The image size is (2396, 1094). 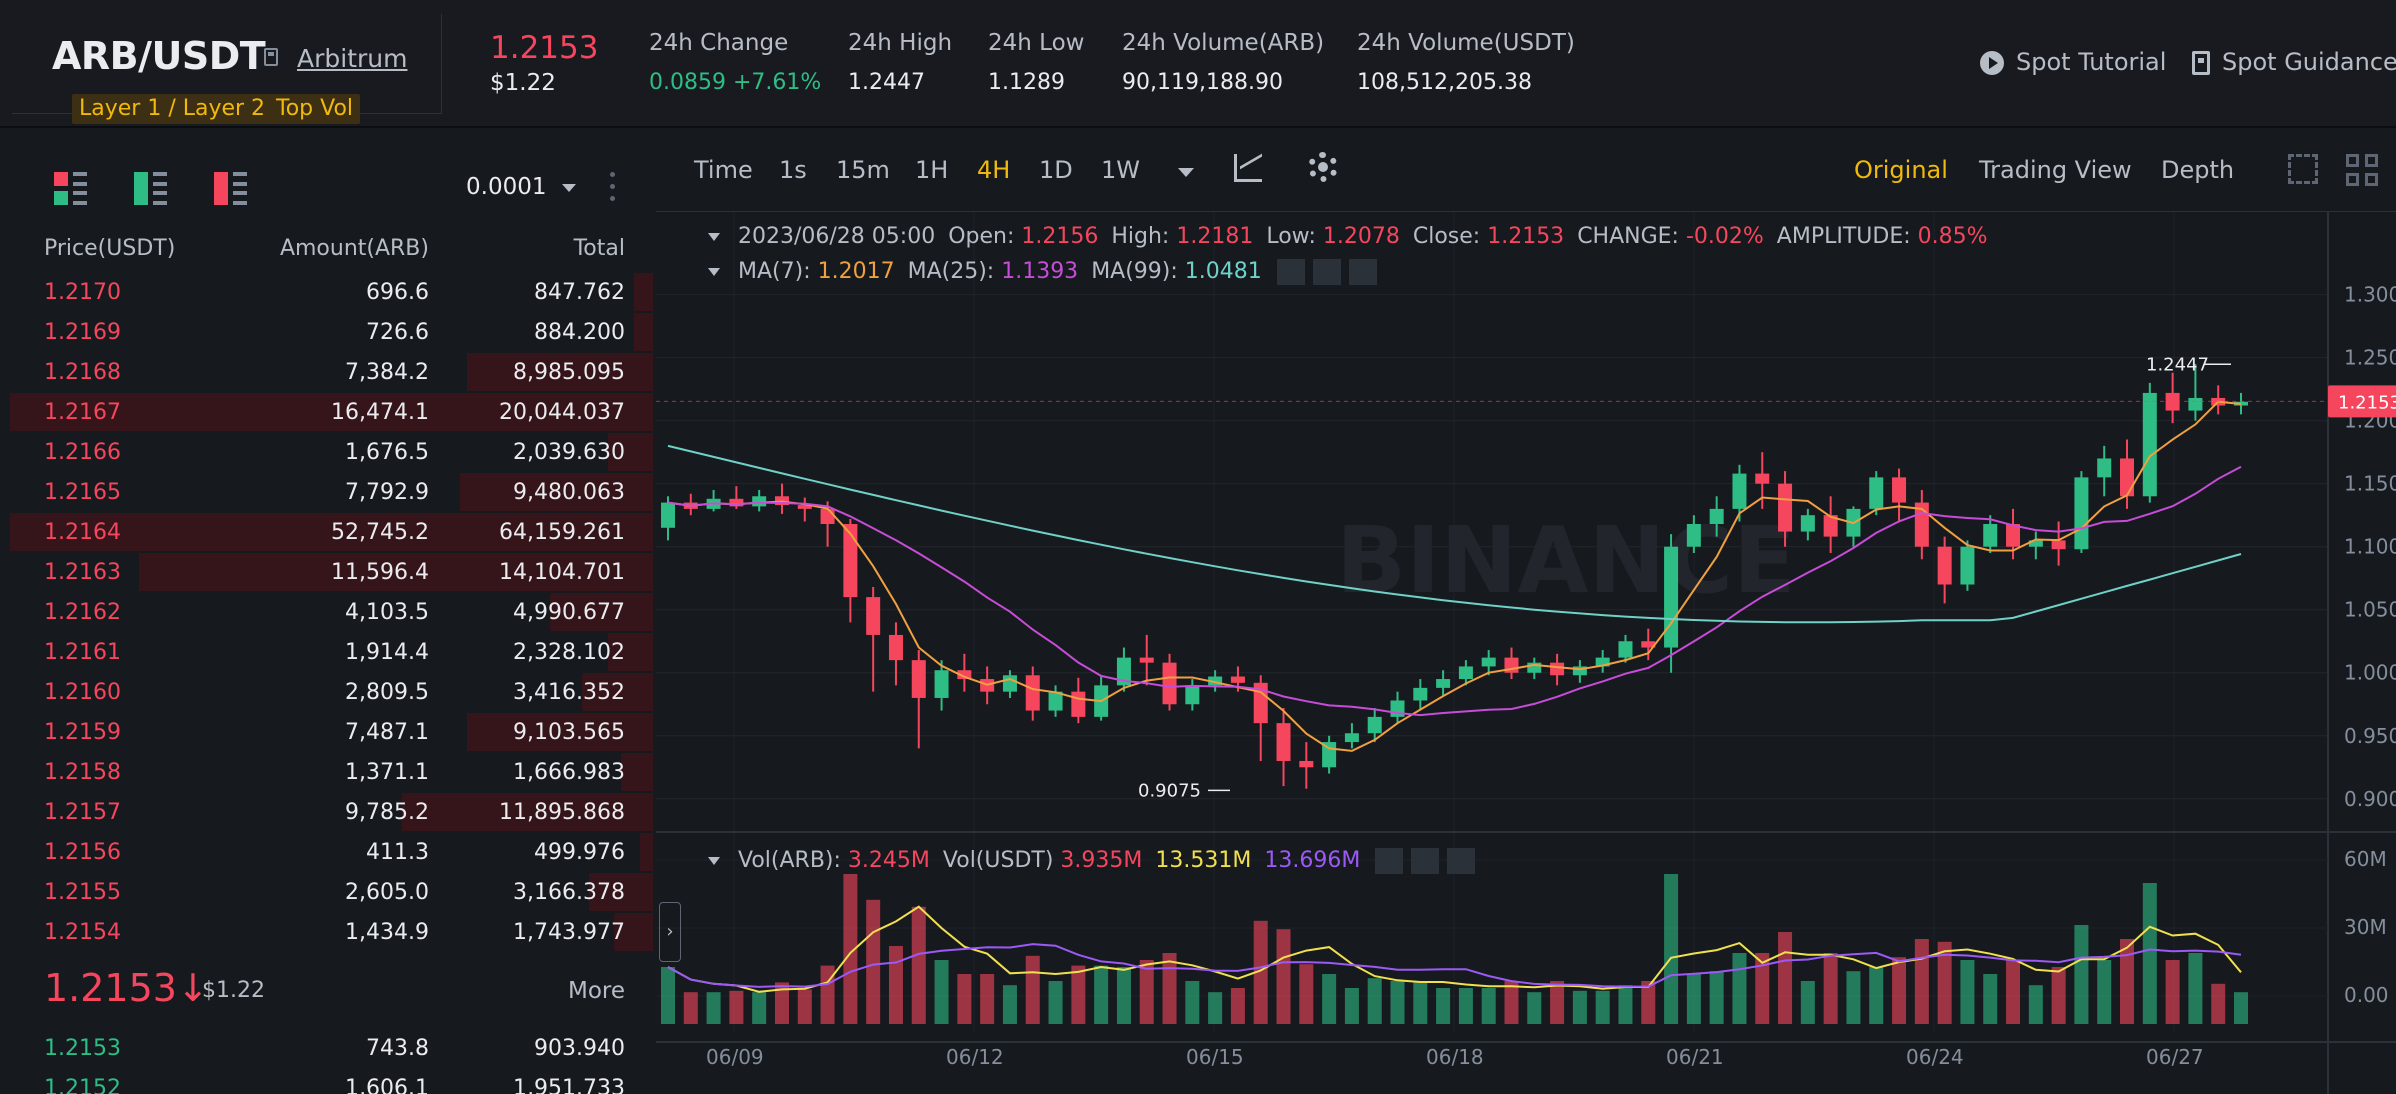 I want to click on spot-tutorial-label: Spot Tutorial, so click(x=2091, y=62).